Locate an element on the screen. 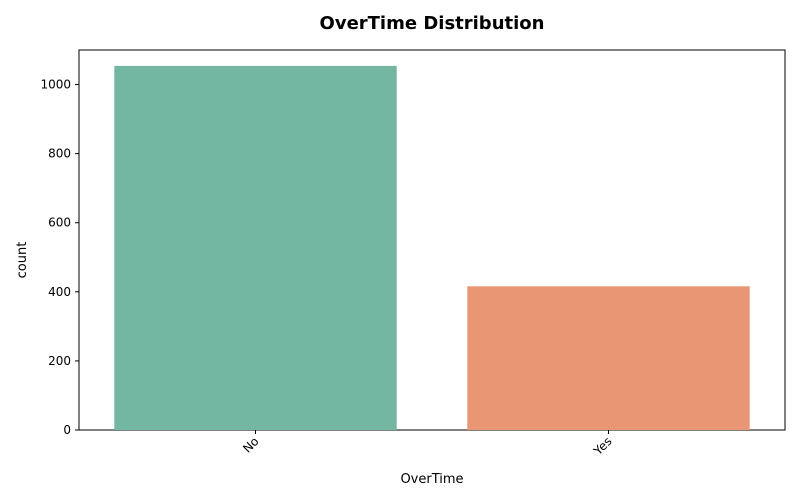 The image size is (800, 500). y-tick-label: 0 is located at coordinates (67, 430).